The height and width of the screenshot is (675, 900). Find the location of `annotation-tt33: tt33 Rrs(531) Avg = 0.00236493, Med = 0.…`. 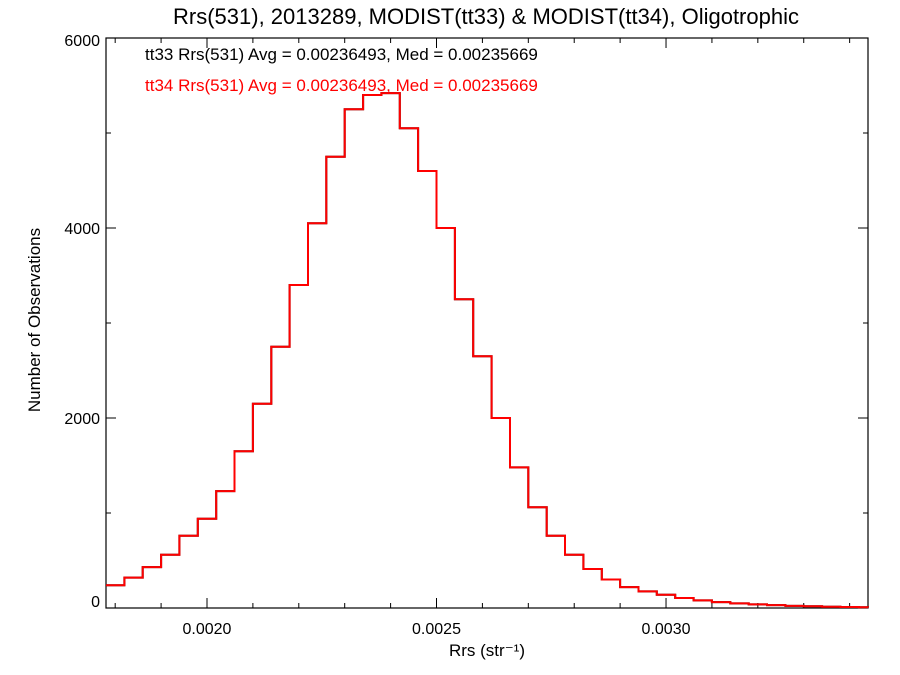

annotation-tt33: tt33 Rrs(531) Avg = 0.00236493, Med = 0.… is located at coordinates (341, 54).